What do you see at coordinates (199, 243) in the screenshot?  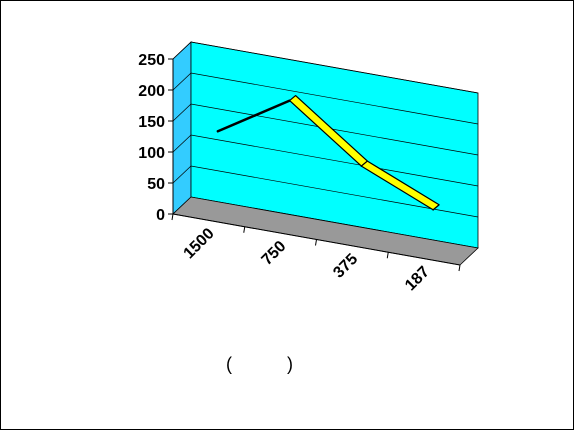 I see `x-tick-label-0: 1500` at bounding box center [199, 243].